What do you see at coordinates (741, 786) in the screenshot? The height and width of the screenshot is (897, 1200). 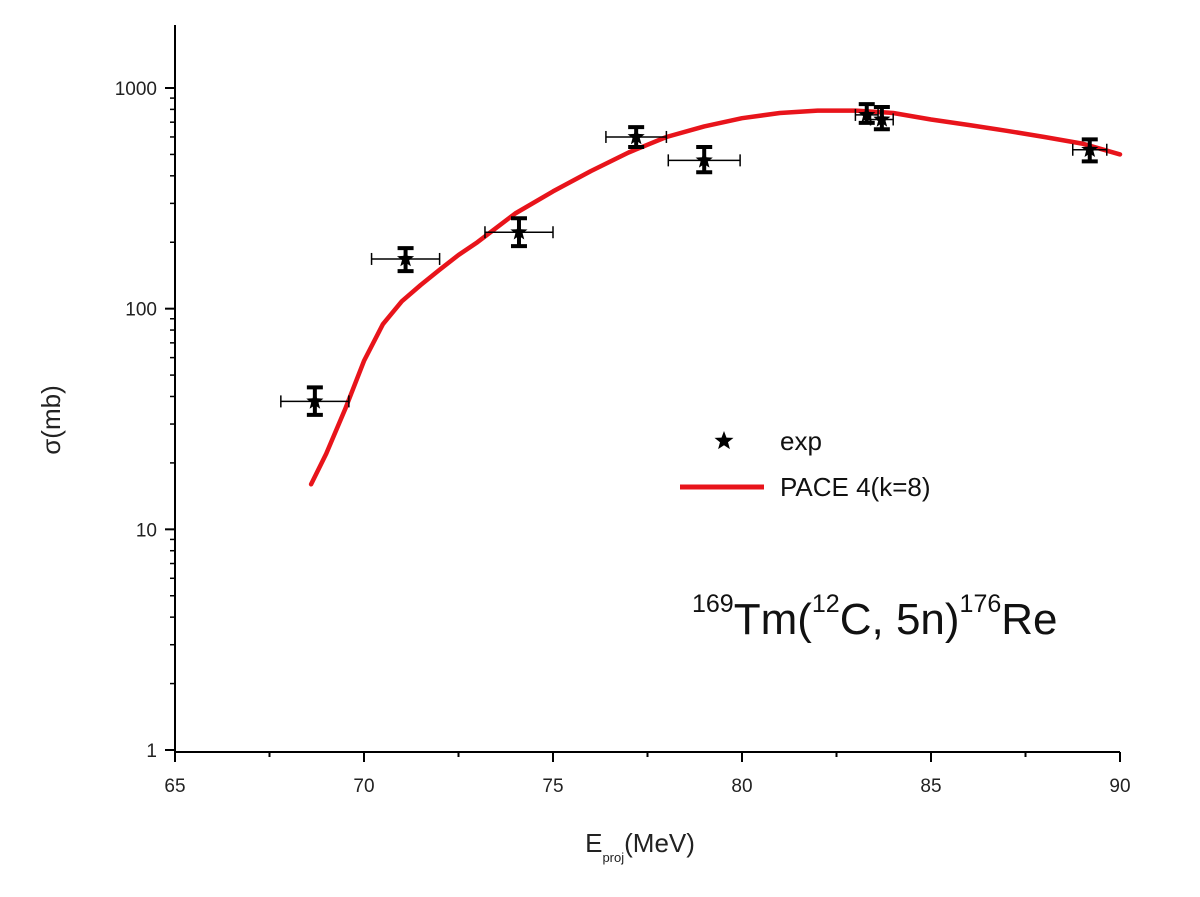 I see `x-tick-label: 80` at bounding box center [741, 786].